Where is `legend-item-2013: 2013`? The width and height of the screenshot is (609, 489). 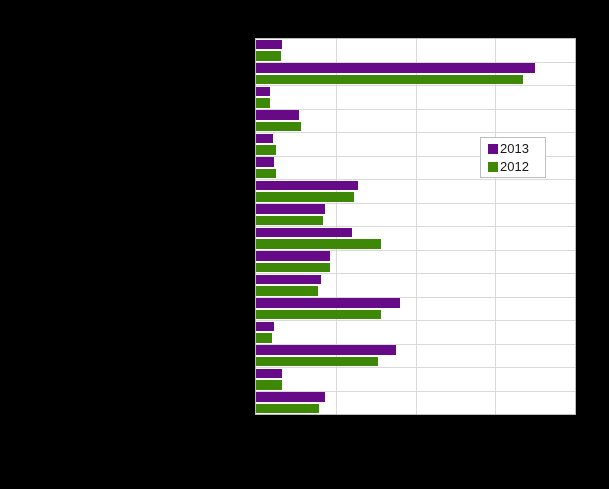 legend-item-2013: 2013 is located at coordinates (516, 148).